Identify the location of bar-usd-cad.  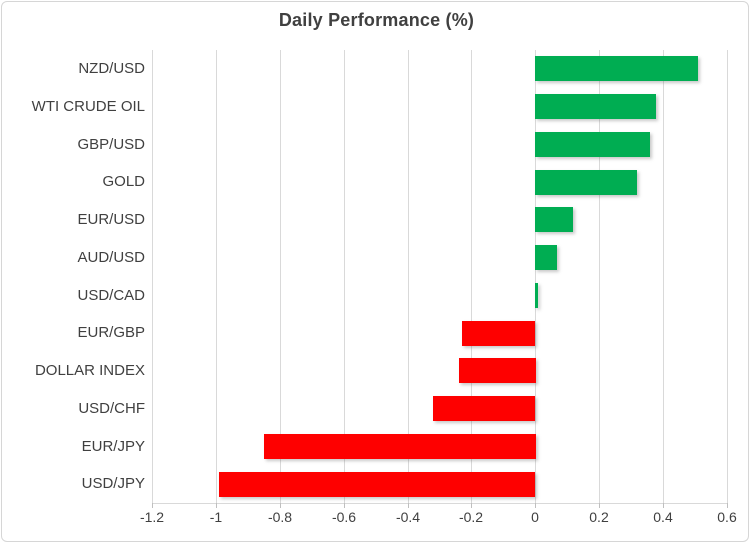
(536, 295).